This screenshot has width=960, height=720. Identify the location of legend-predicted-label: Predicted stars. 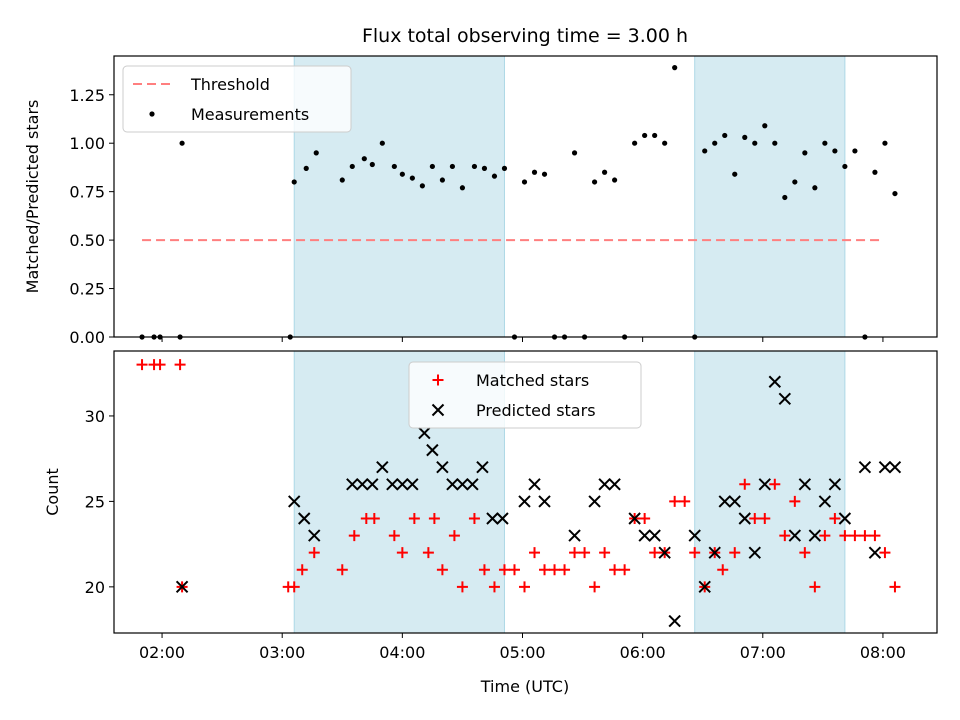
(536, 410).